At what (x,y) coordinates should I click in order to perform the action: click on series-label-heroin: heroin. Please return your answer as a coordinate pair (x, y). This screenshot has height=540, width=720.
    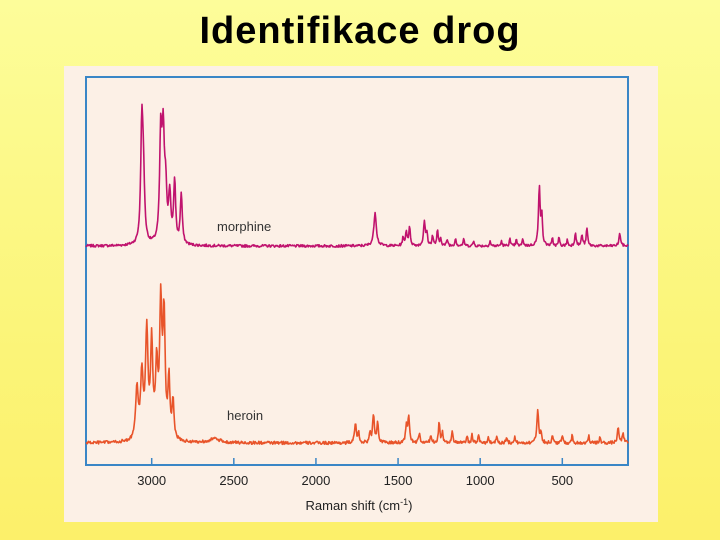
    Looking at the image, I should click on (245, 415).